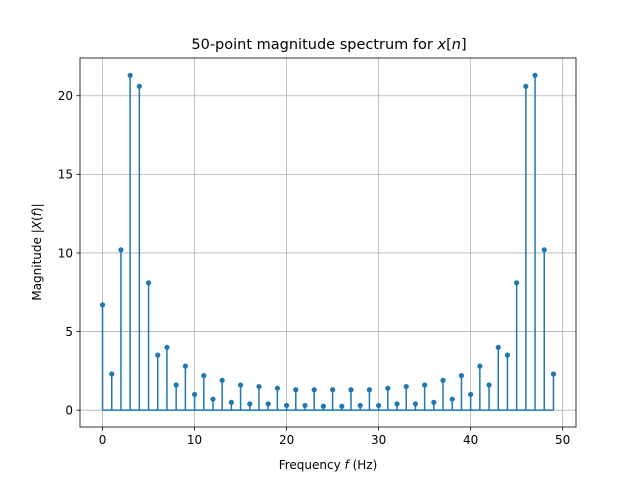 The image size is (640, 480). I want to click on y-tick-label: 15, so click(65, 175).